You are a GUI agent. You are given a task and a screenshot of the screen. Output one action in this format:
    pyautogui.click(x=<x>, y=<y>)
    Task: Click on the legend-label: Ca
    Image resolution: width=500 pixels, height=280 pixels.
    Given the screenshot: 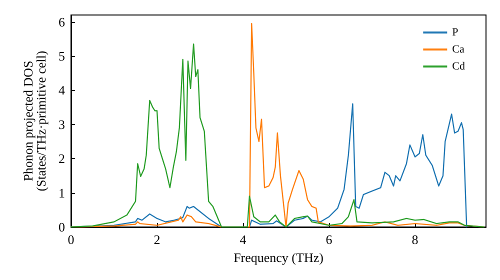 What is the action you would take?
    pyautogui.click(x=458, y=50)
    